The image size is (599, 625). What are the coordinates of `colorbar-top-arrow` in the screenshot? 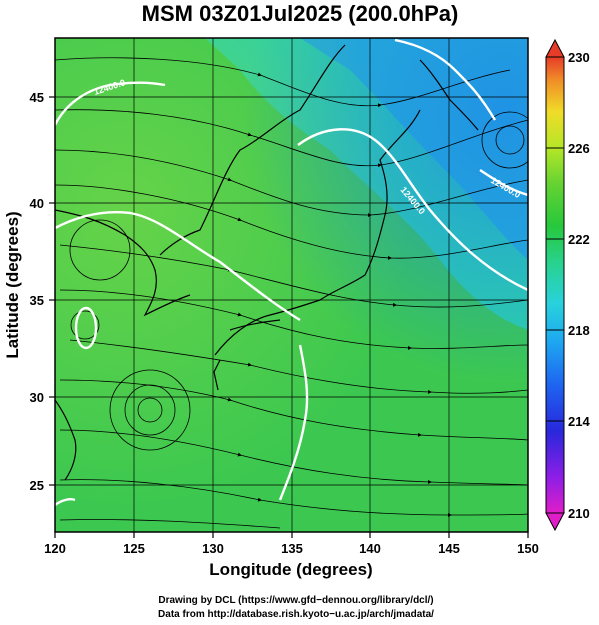 It's located at (555, 48).